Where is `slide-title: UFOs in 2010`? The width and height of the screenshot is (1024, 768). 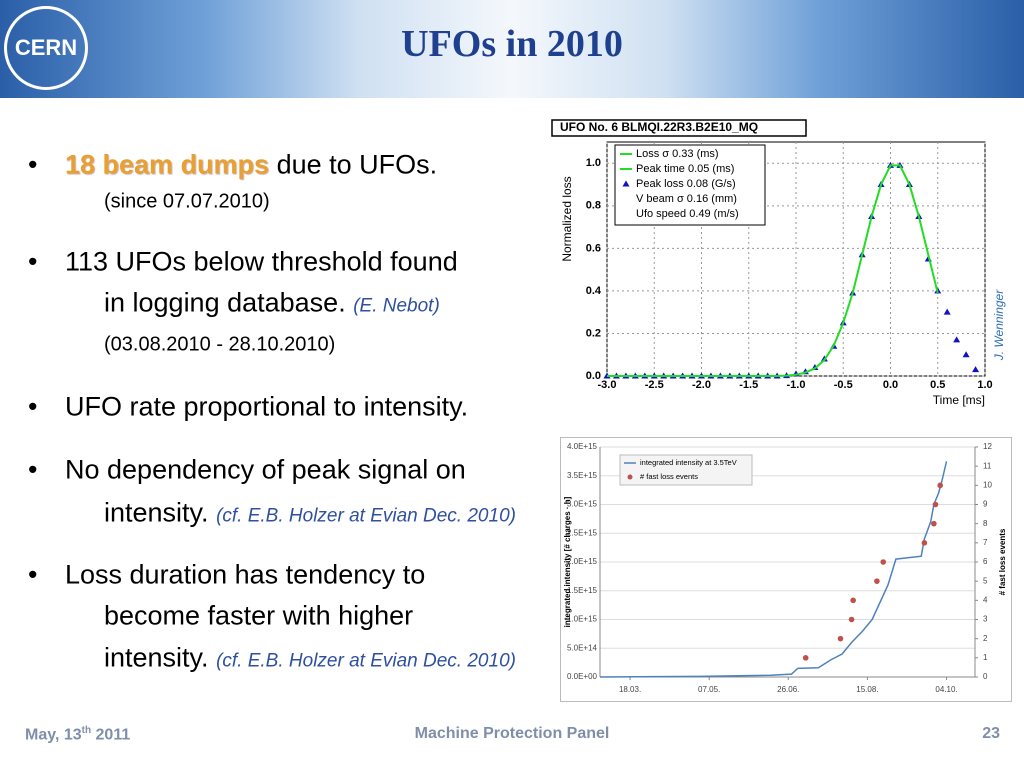 slide-title: UFOs in 2010 is located at coordinates (512, 44).